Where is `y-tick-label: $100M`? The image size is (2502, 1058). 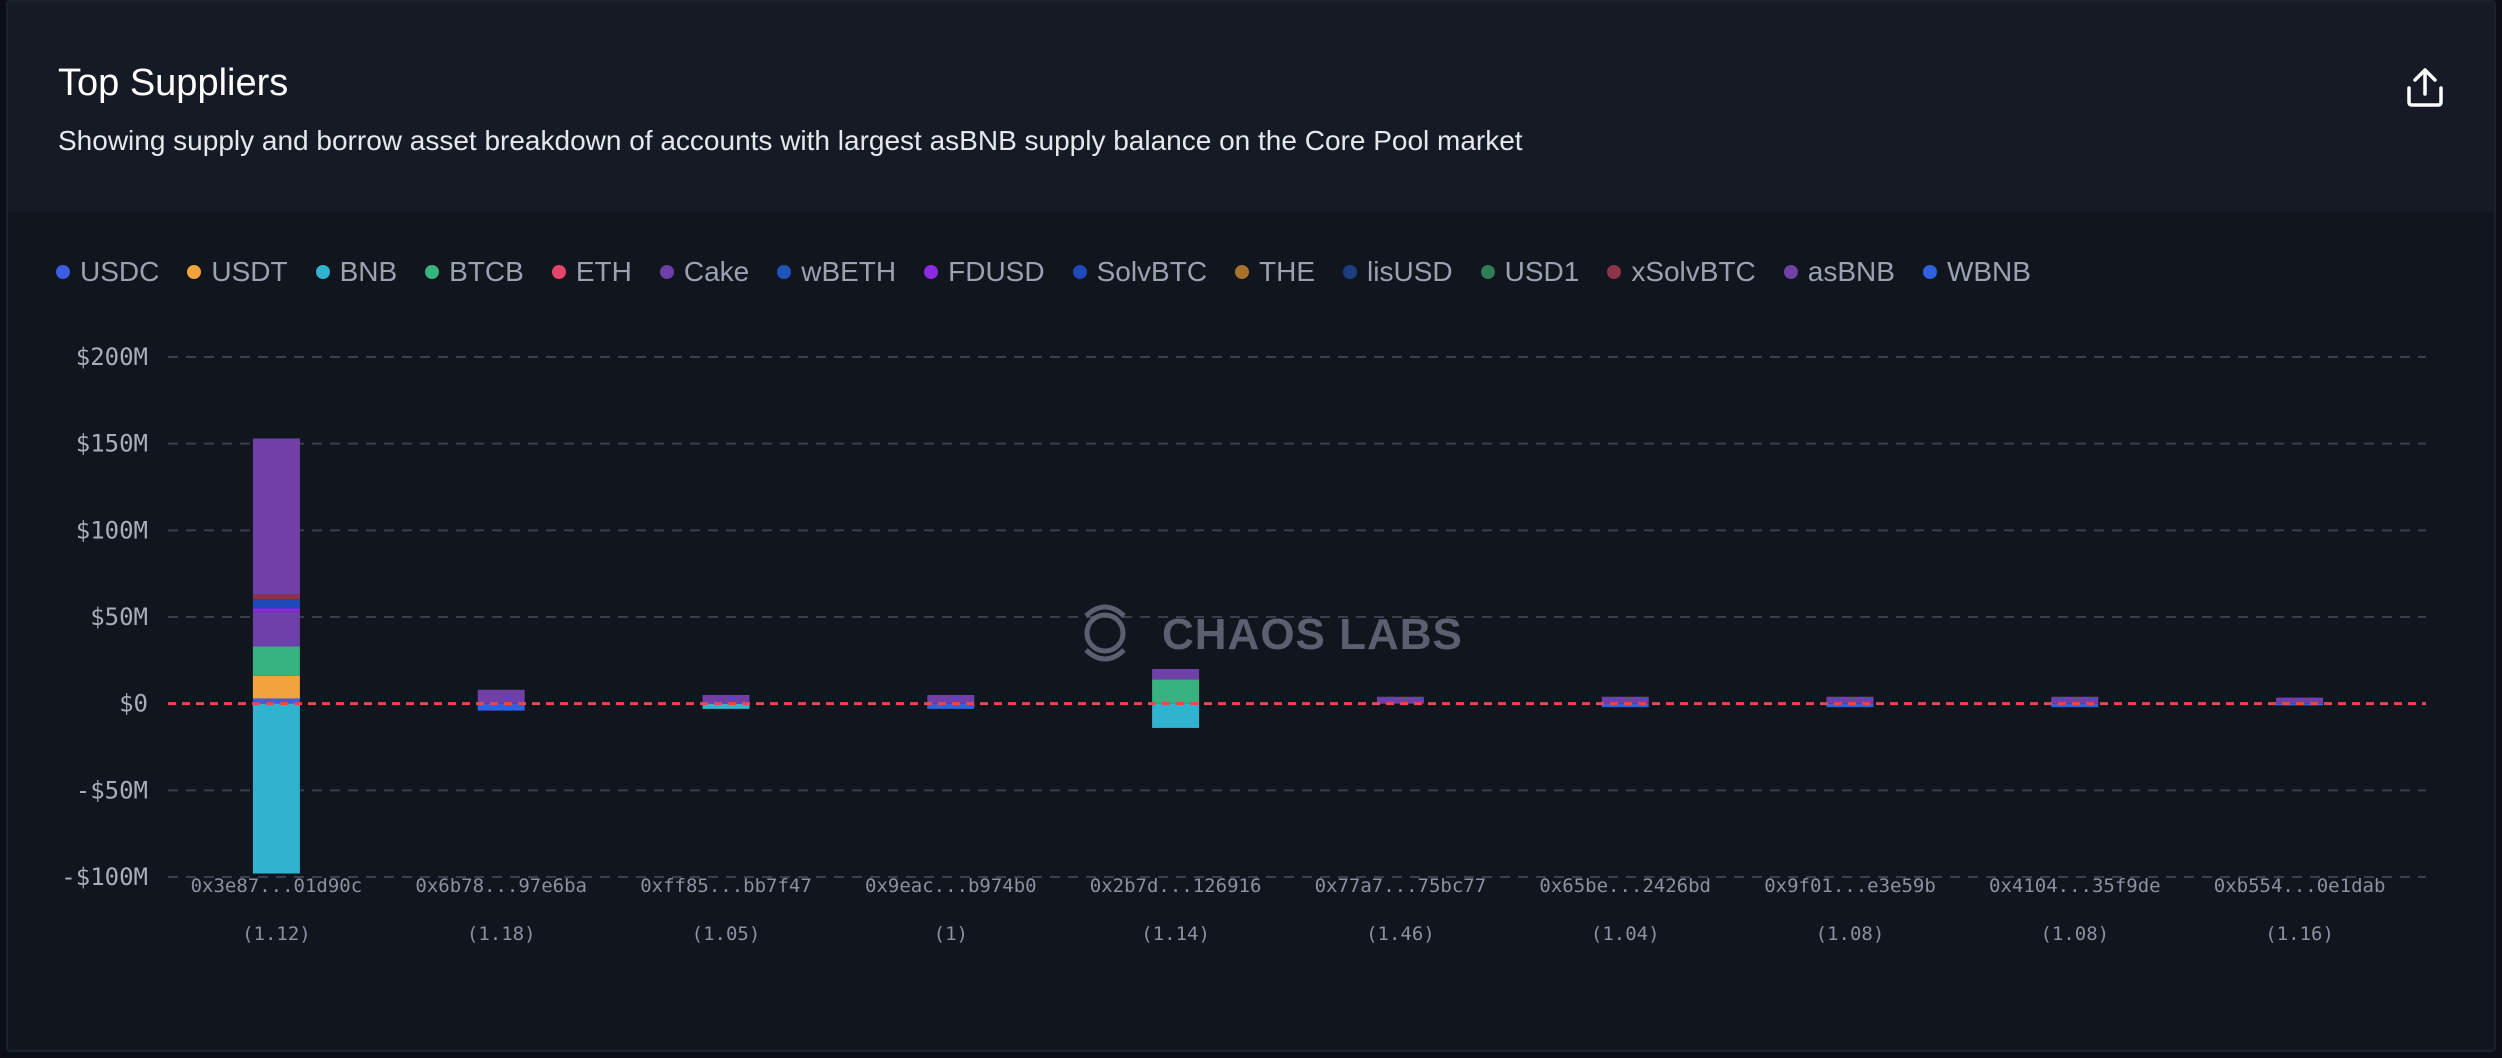
y-tick-label: $100M is located at coordinates (112, 530).